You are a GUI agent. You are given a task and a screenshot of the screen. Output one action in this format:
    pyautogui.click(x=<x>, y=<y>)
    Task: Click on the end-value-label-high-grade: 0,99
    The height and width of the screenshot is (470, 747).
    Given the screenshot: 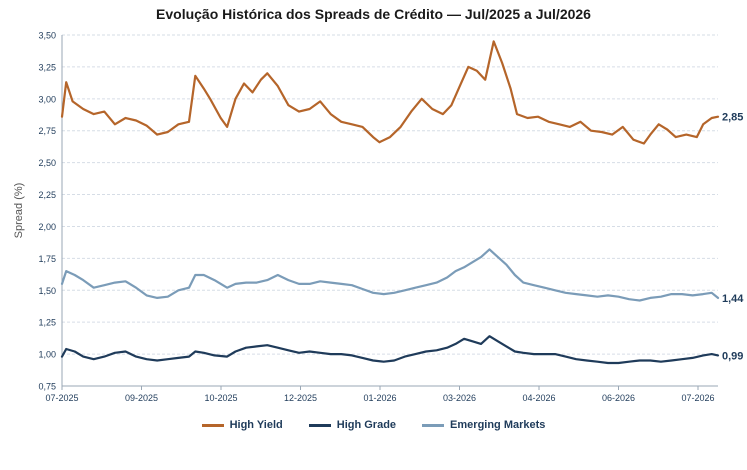 What is the action you would take?
    pyautogui.click(x=732, y=356)
    